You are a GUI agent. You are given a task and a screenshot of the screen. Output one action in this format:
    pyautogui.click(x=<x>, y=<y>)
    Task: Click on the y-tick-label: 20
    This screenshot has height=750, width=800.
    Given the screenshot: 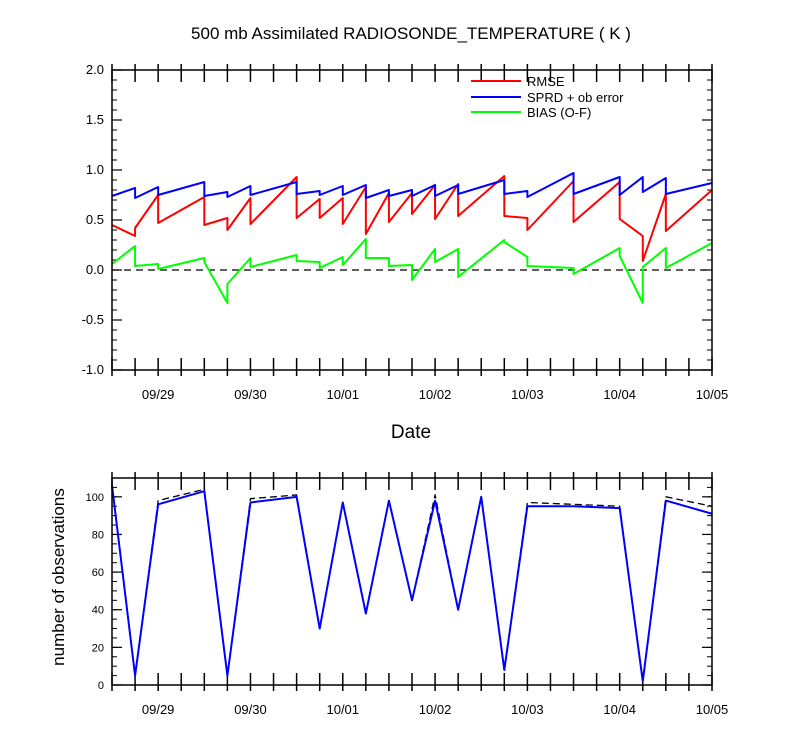 What is the action you would take?
    pyautogui.click(x=98, y=648)
    